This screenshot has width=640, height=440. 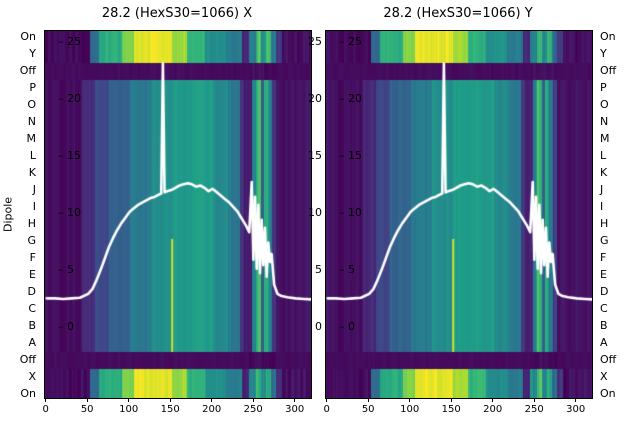 What do you see at coordinates (603, 155) in the screenshot?
I see `row-label-l-7: L` at bounding box center [603, 155].